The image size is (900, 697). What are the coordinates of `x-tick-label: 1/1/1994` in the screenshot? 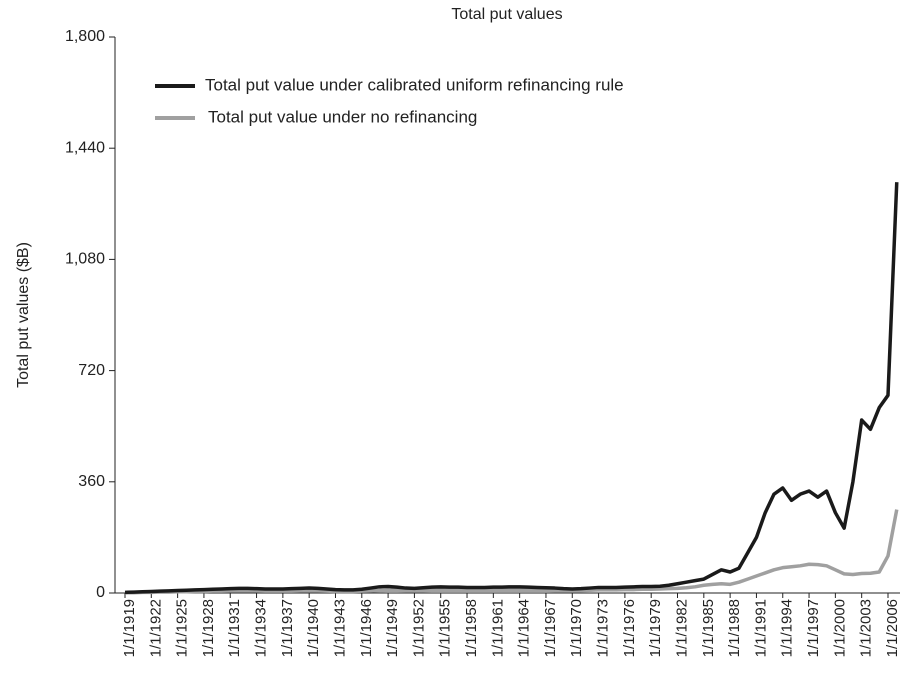 It's located at (787, 628).